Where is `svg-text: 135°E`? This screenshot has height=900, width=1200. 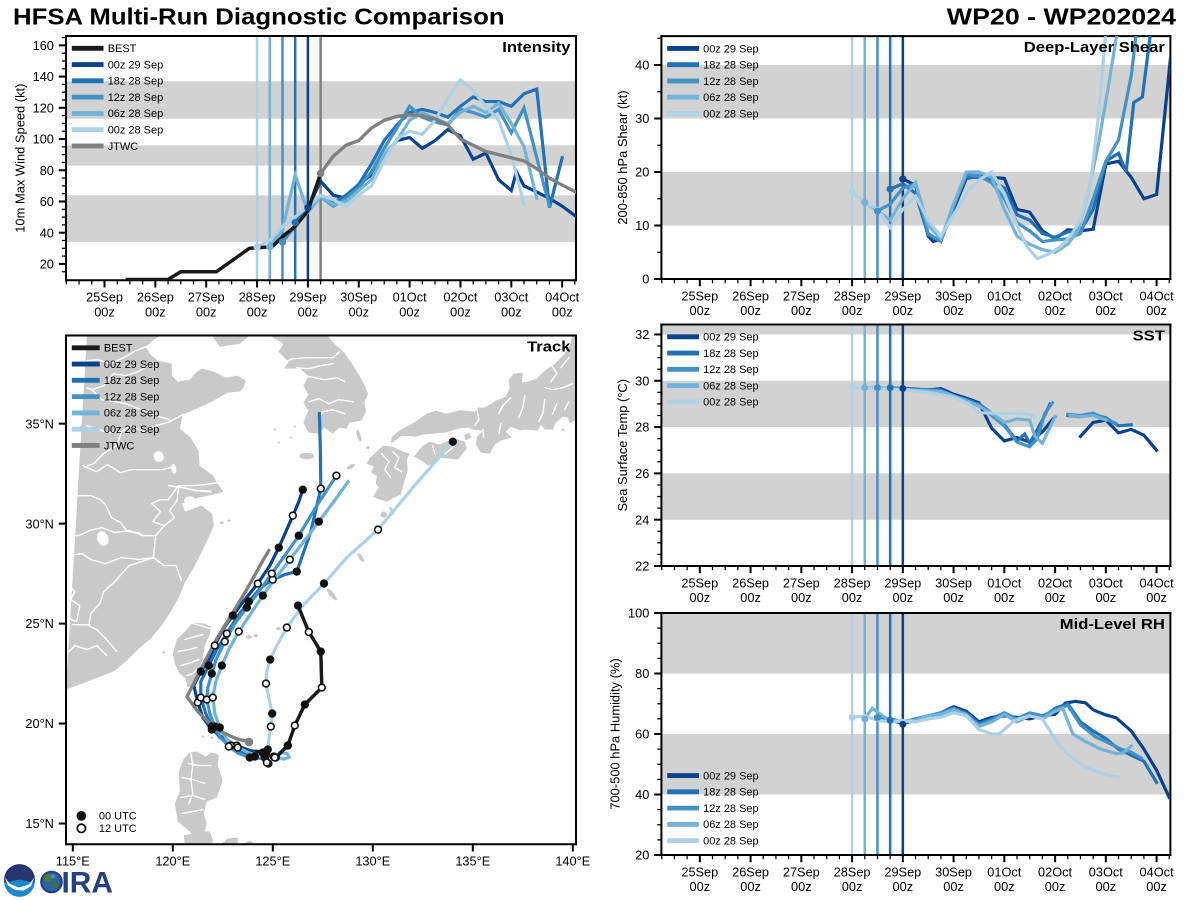 svg-text: 135°E is located at coordinates (472, 861).